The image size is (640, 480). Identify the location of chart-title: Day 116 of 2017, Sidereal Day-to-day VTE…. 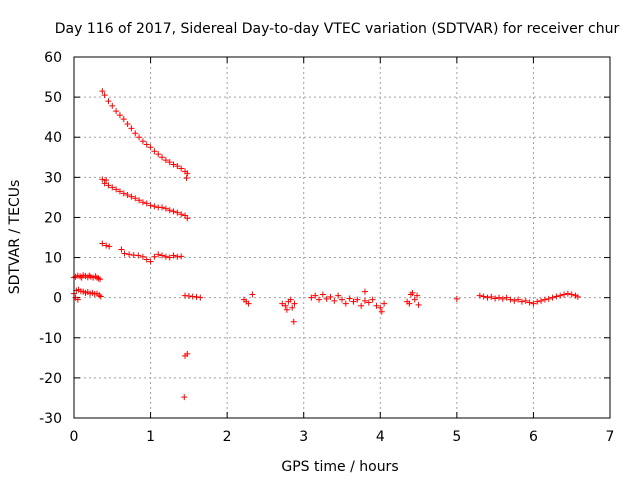
(337, 29).